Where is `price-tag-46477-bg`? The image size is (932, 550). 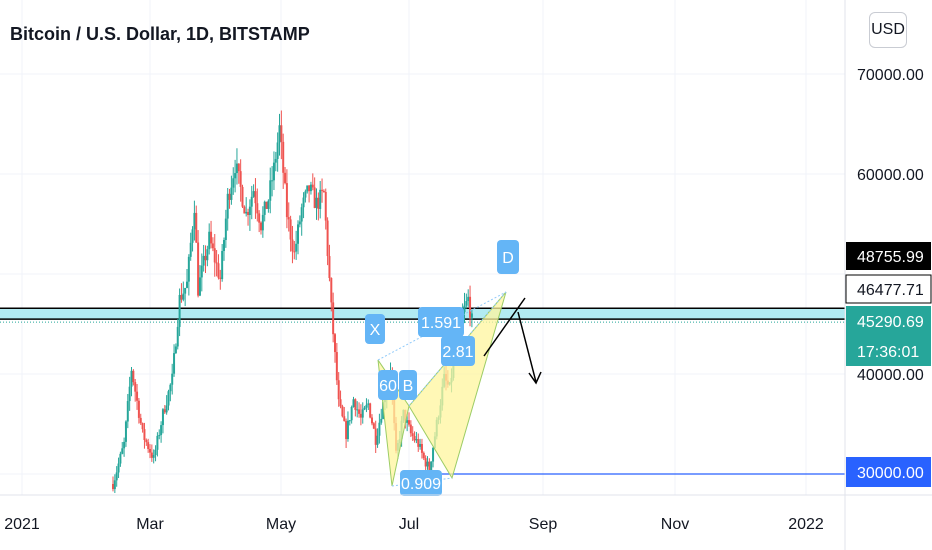 price-tag-46477-bg is located at coordinates (888, 289).